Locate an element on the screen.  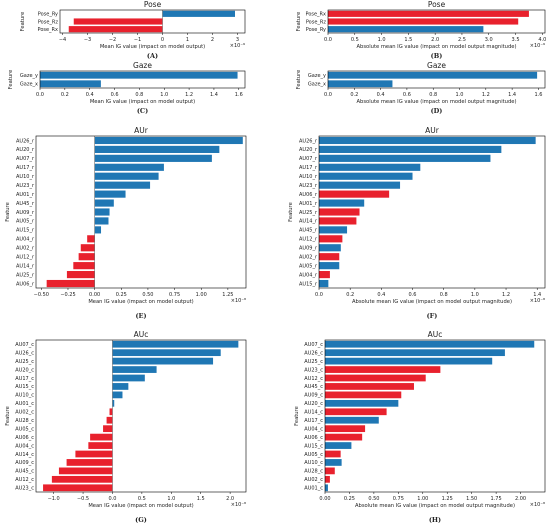
panel-label: (D) is located at coordinates (437, 111).